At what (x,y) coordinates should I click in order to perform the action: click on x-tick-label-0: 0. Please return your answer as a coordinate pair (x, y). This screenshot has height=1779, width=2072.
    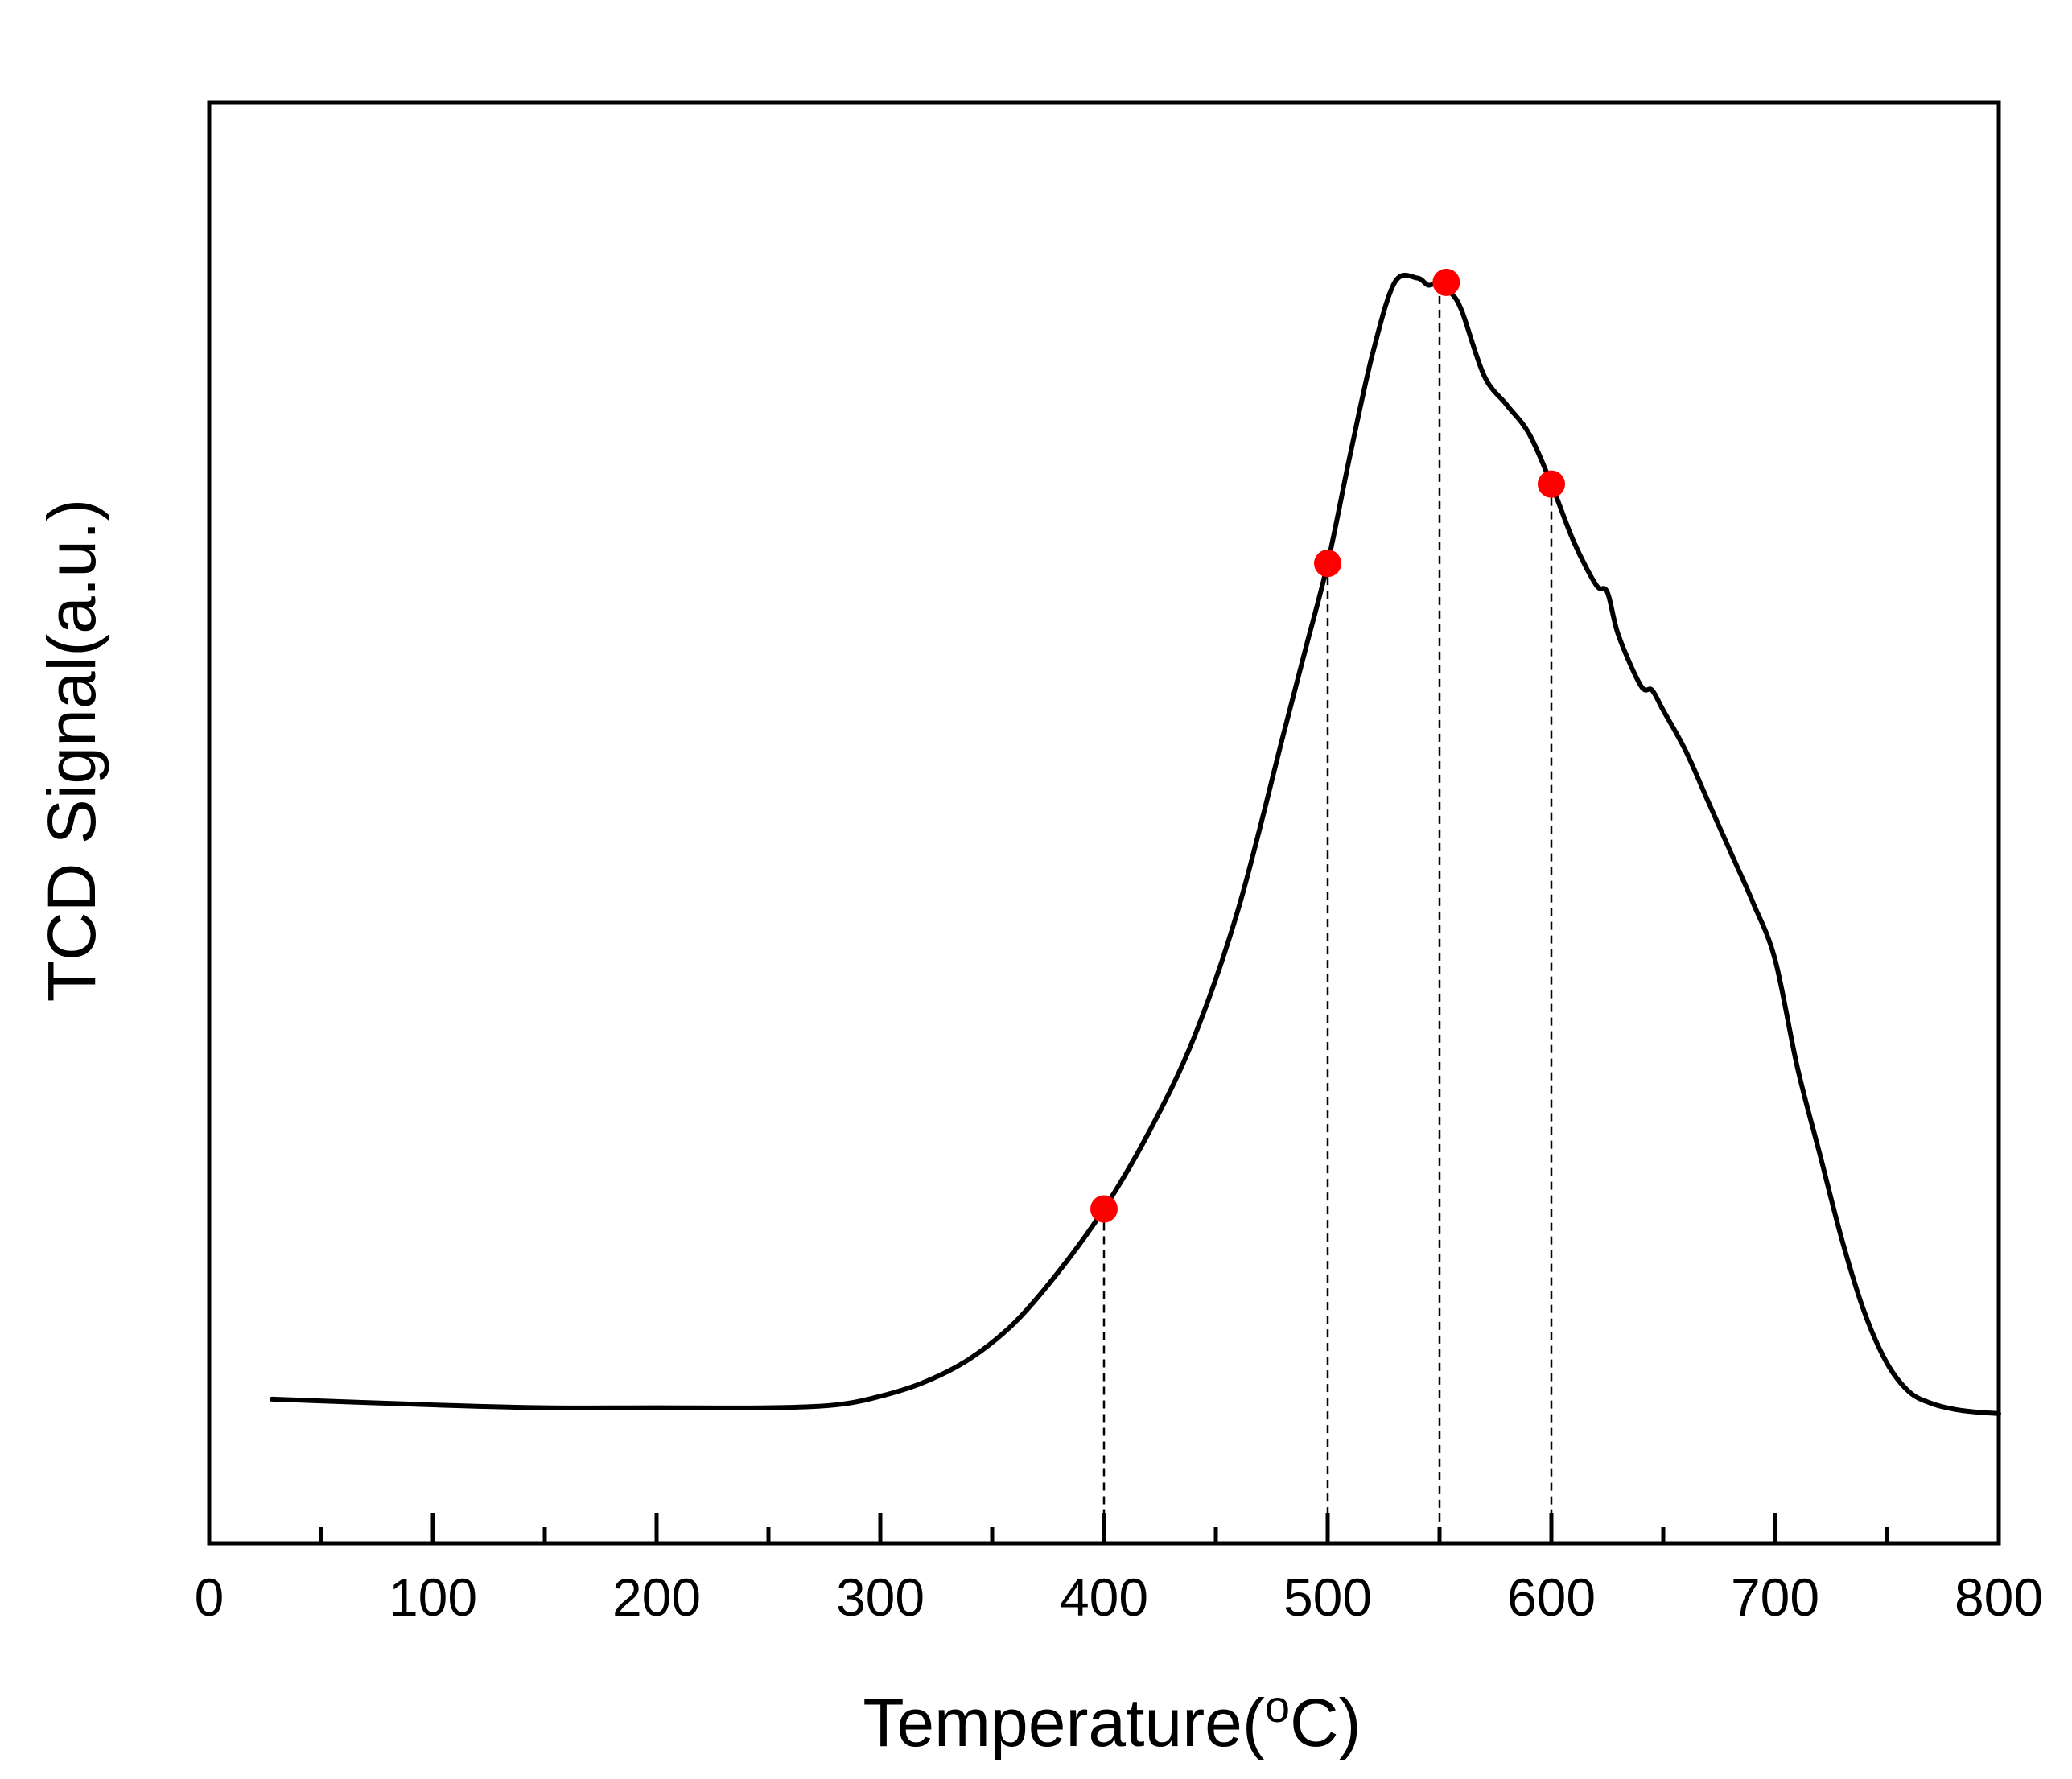
    Looking at the image, I should click on (210, 1597).